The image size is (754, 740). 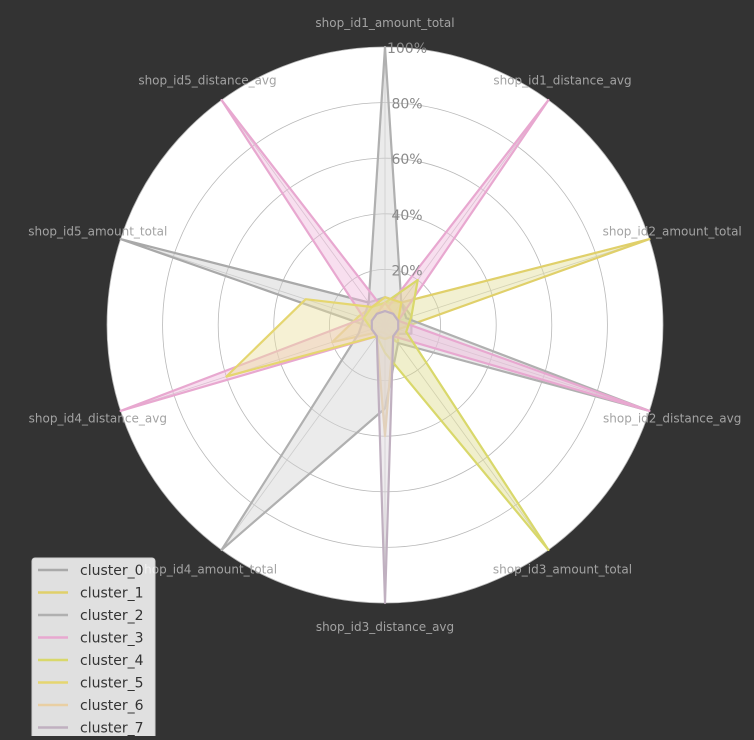 I want to click on axis-label-8: shop_id5_amount_total, so click(x=97, y=232).